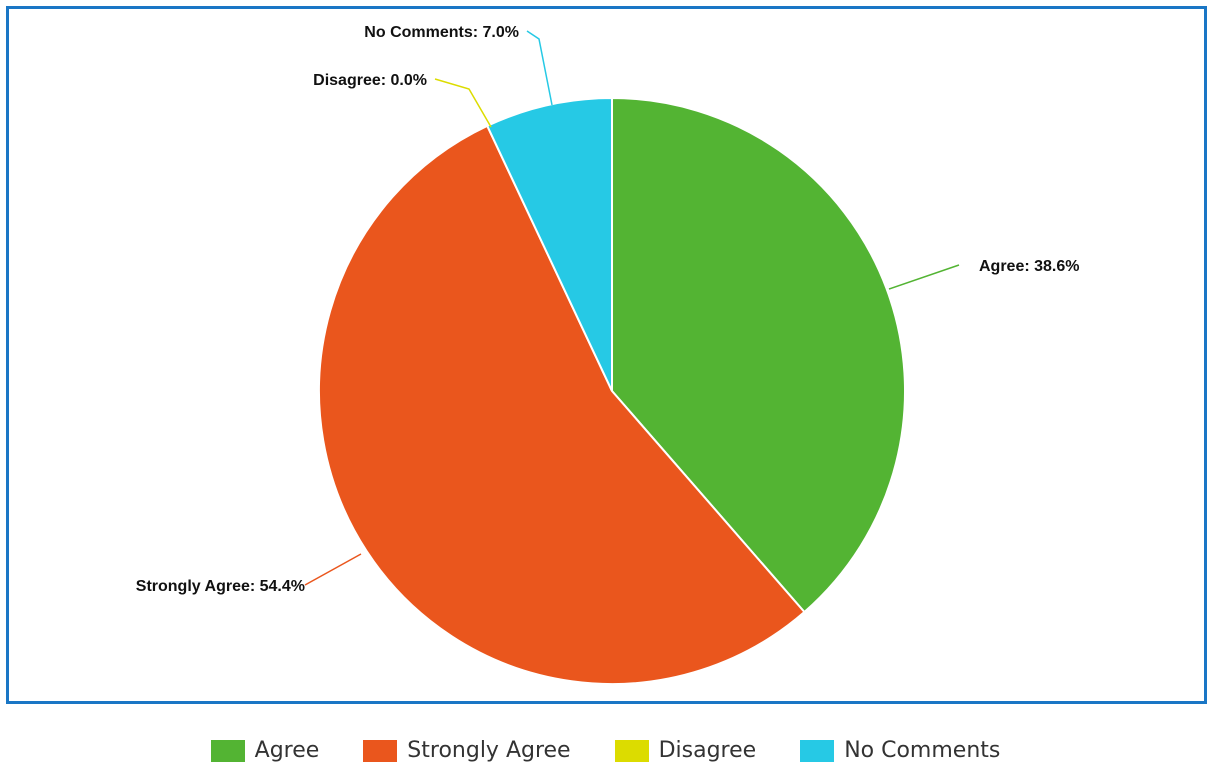 Image resolution: width=1211 pixels, height=774 pixels. I want to click on legend-item-strongly-agree: Strongly Agree, so click(467, 750).